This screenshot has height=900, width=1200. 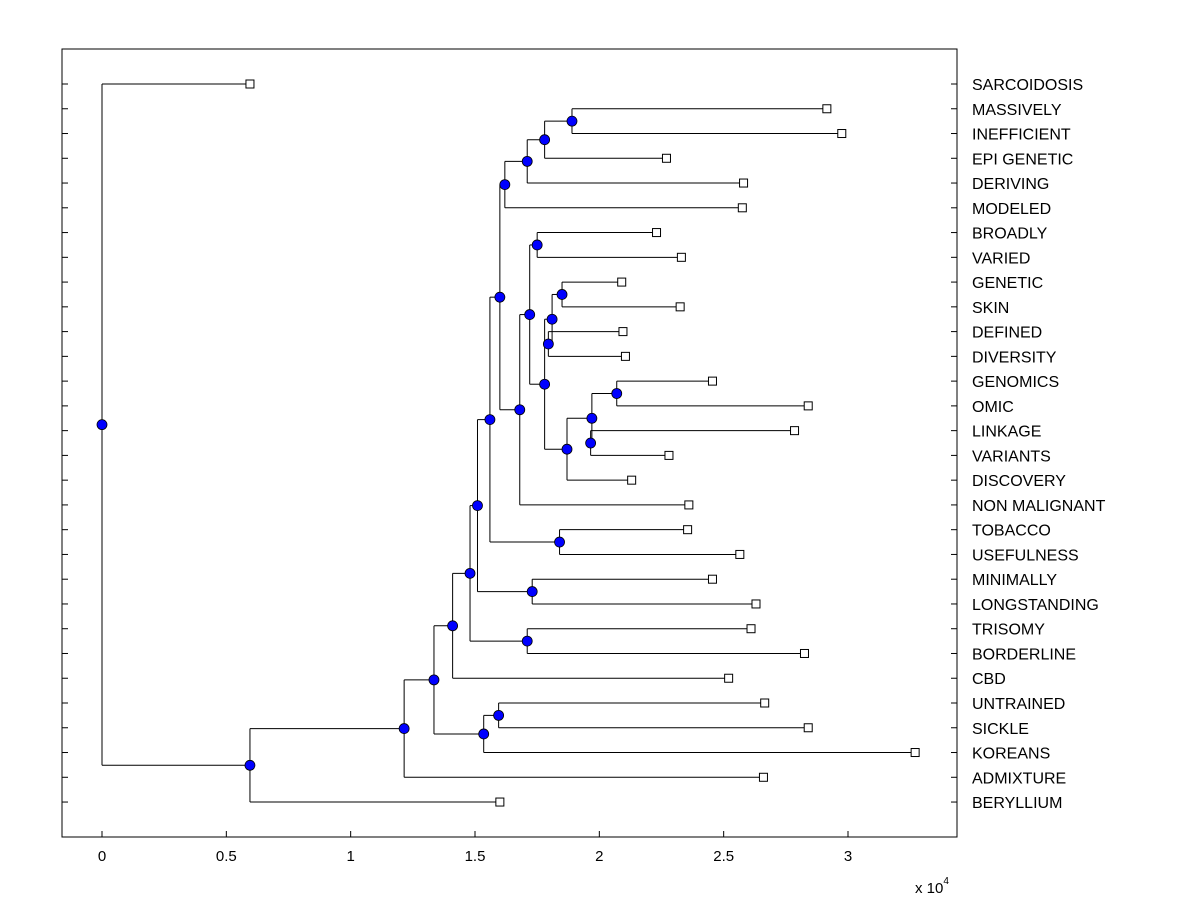 What do you see at coordinates (350, 856) in the screenshot?
I see `x-tick-label: 1` at bounding box center [350, 856].